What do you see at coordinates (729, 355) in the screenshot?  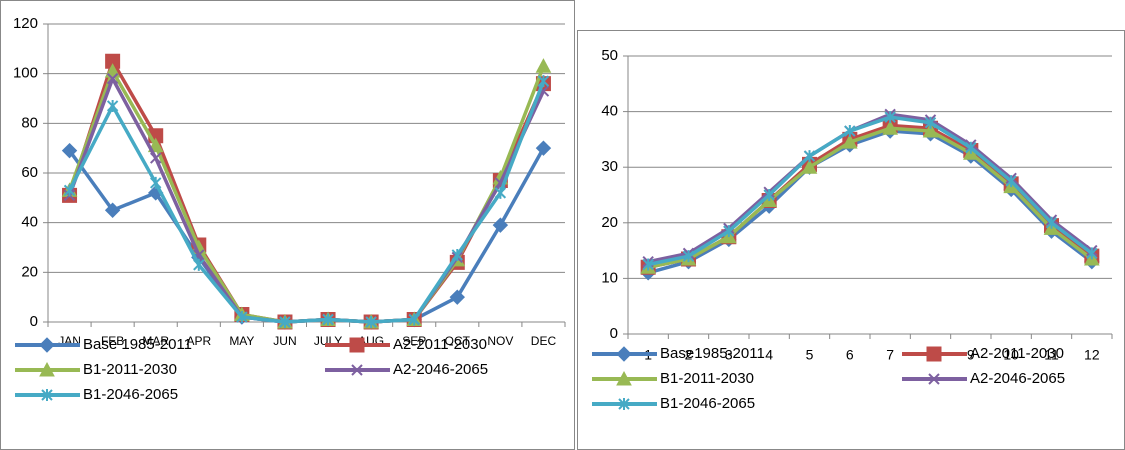 I see `x-tick-label: 3` at bounding box center [729, 355].